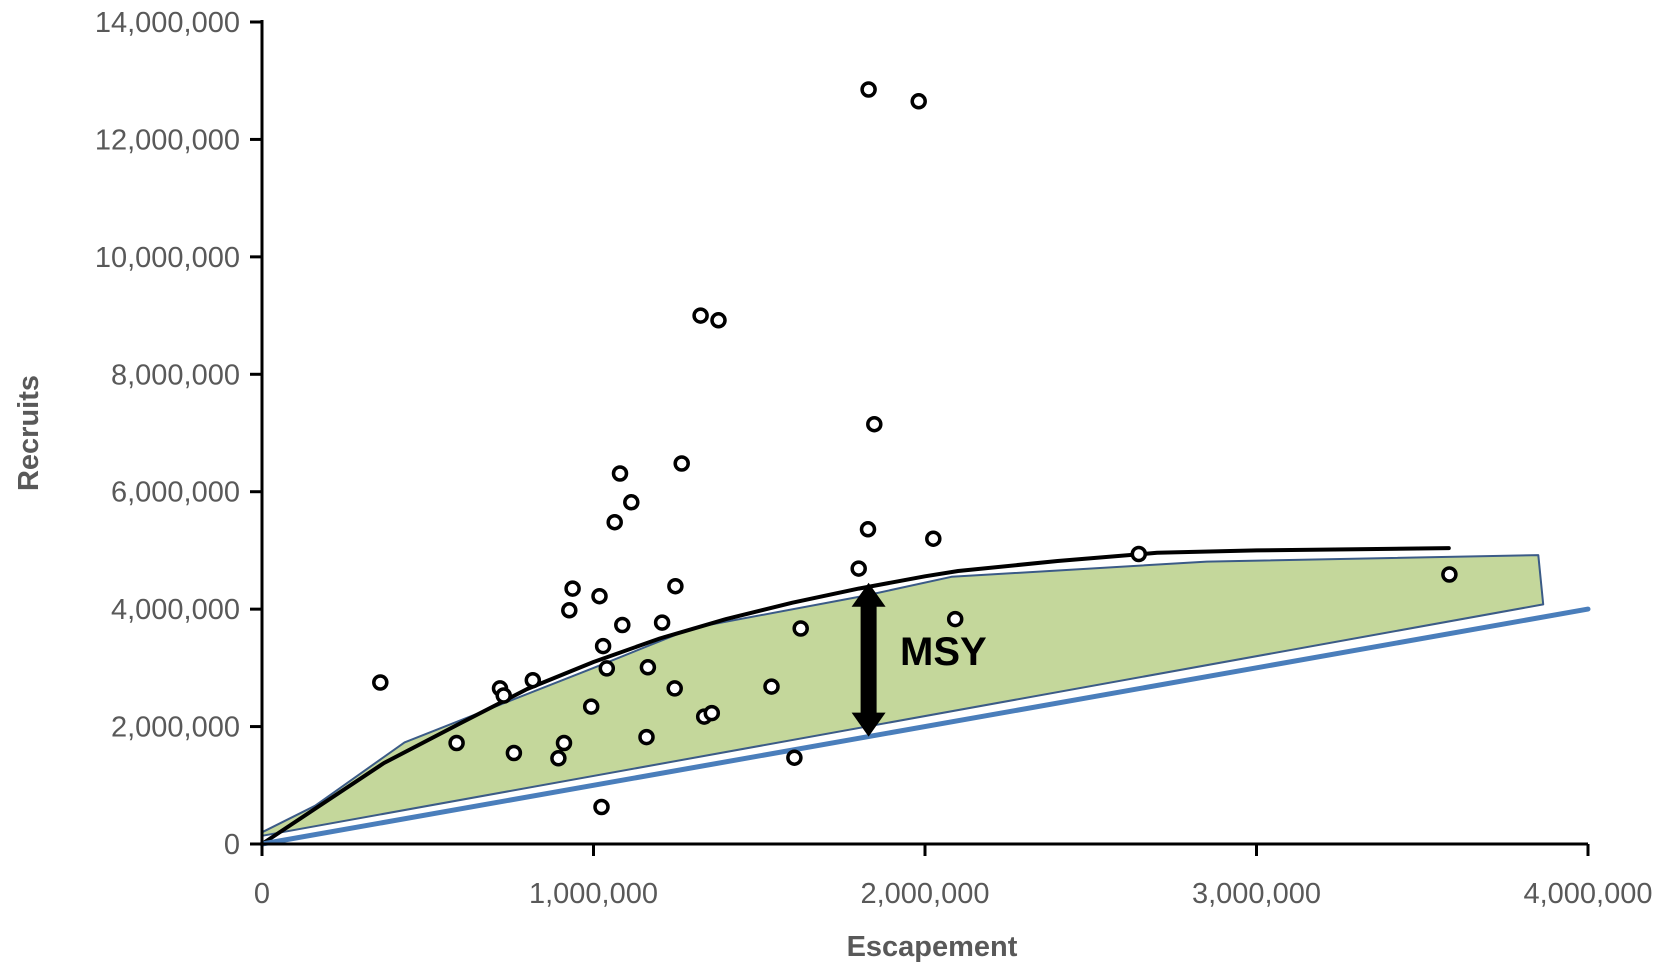 The height and width of the screenshot is (962, 1678). Describe the element at coordinates (167, 140) in the screenshot. I see `y-tick-label: 12,000,000` at that location.